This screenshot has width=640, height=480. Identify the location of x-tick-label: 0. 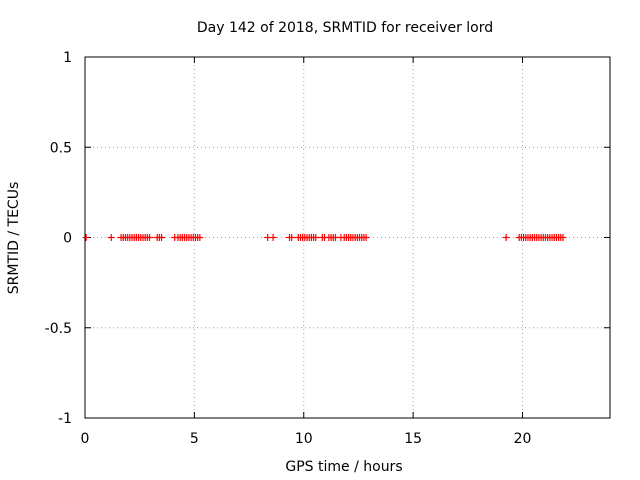
(85, 439).